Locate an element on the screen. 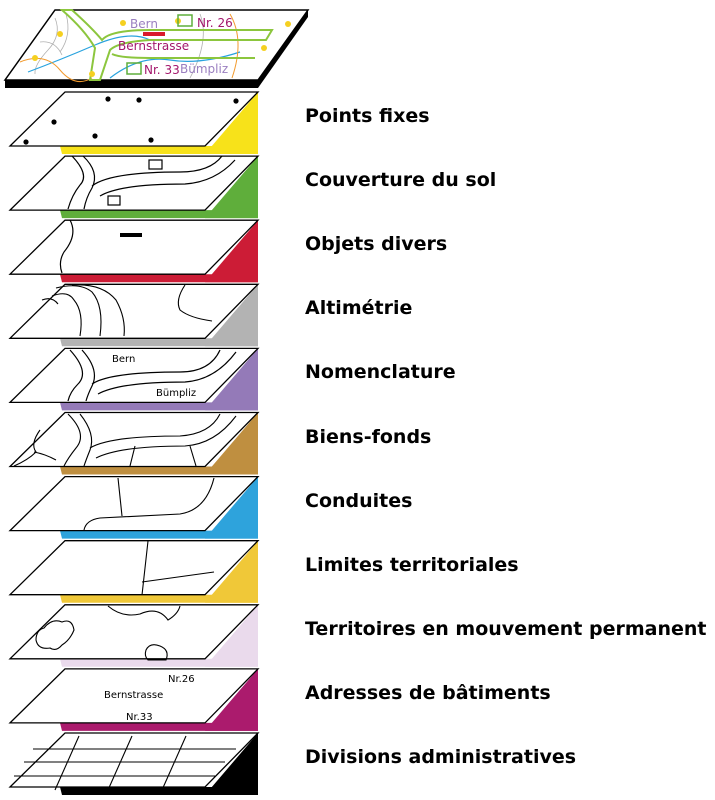 This screenshot has width=715, height=800. layer-label-territoires-en-mouvement-permanent: Territoires en mouvement permanent is located at coordinates (506, 628).